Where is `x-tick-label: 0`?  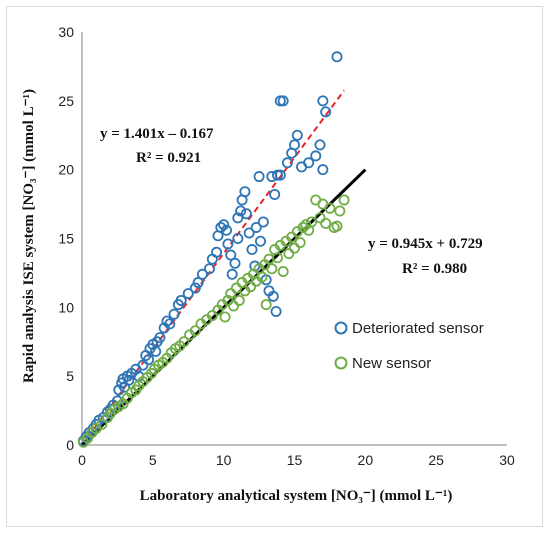 x-tick-label: 0 is located at coordinates (82, 460).